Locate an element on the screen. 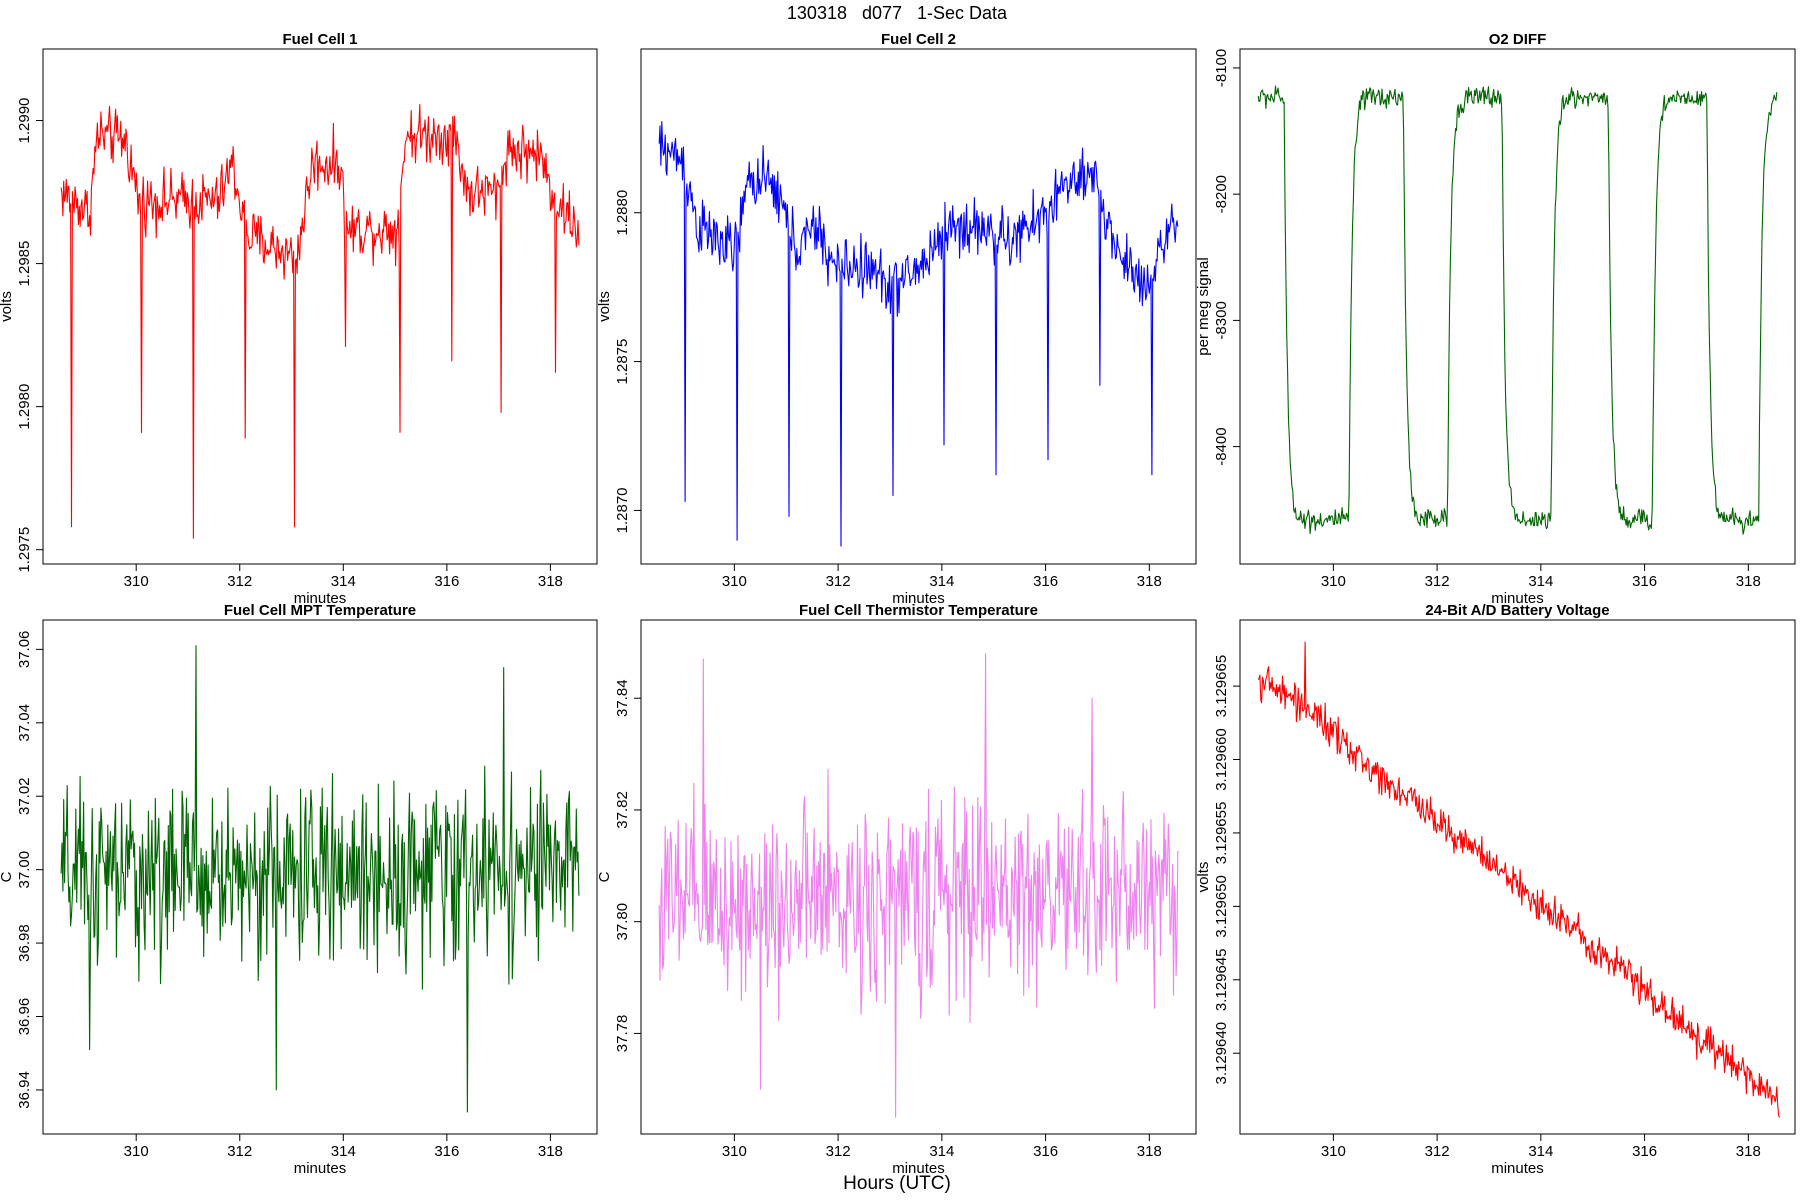 The width and height of the screenshot is (1800, 1200). y-tick-label: 3.129660 is located at coordinates (1221, 759).